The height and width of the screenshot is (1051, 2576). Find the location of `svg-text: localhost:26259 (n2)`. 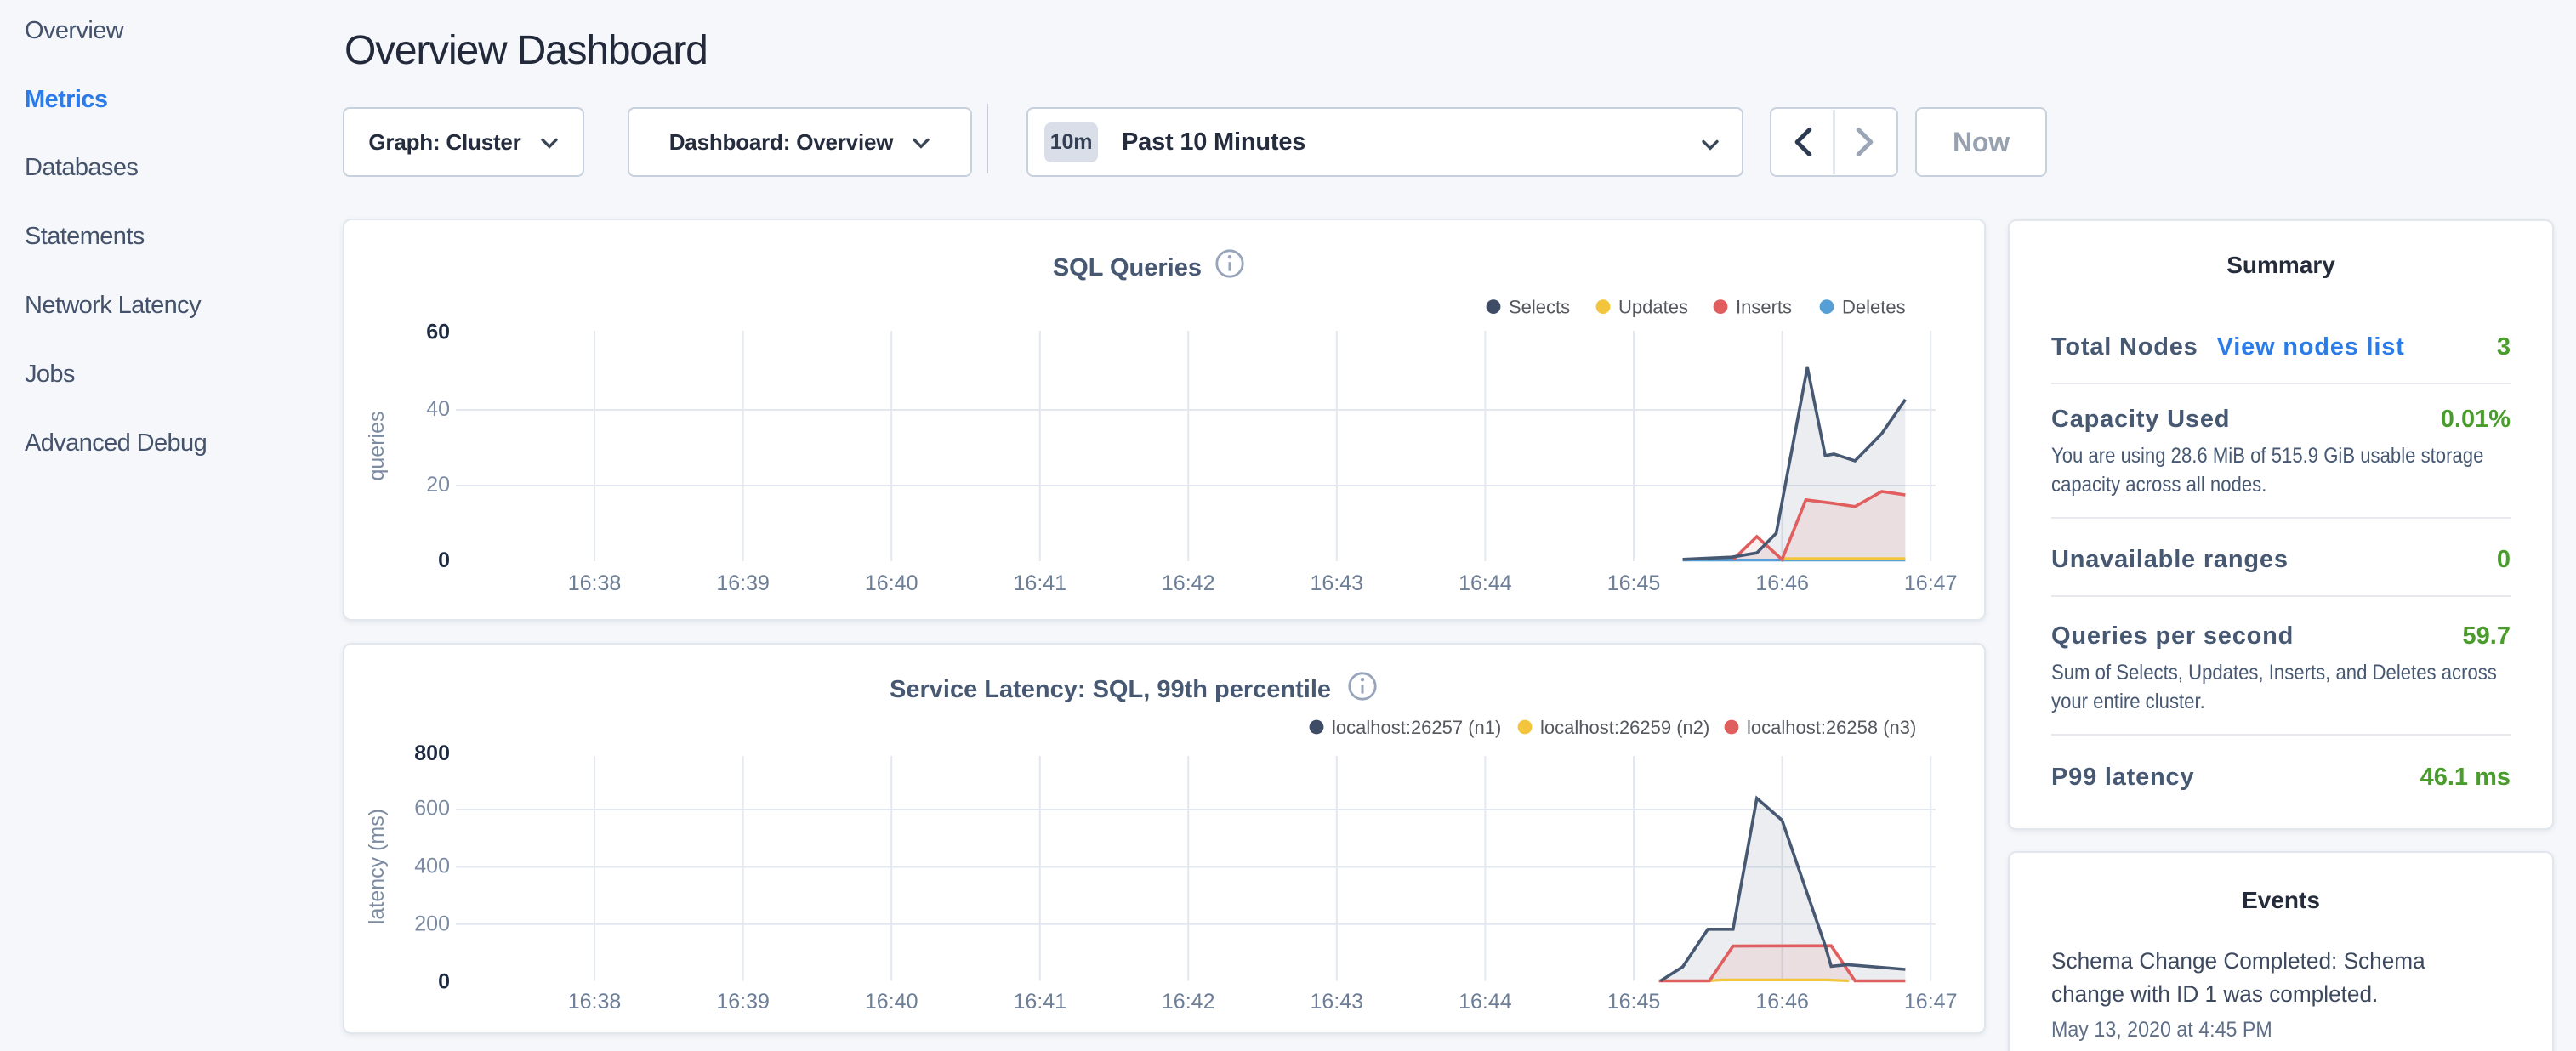

svg-text: localhost:26259 (n2) is located at coordinates (1624, 727).